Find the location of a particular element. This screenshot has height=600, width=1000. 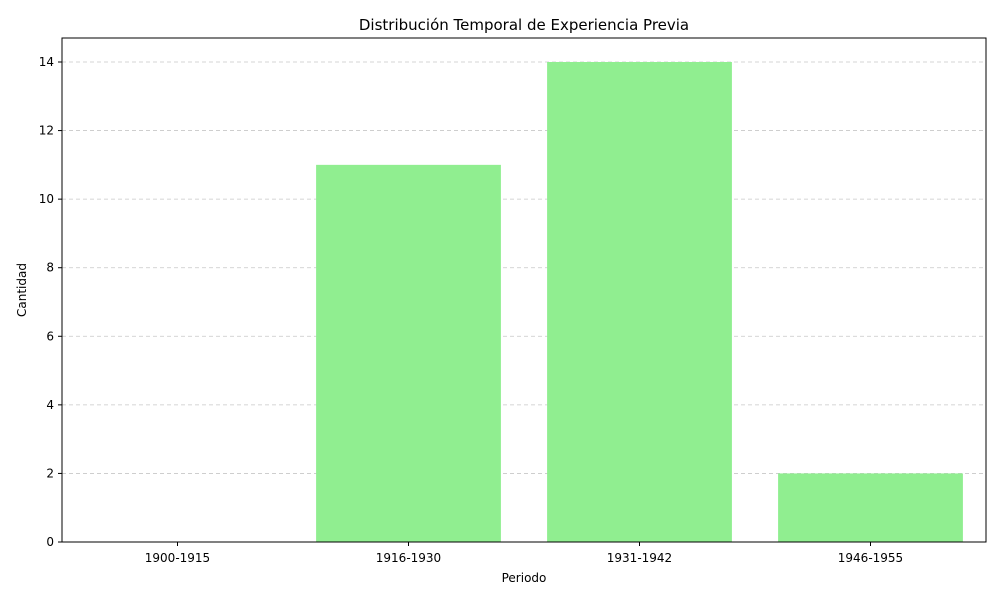

y-tick-label: 12 is located at coordinates (46, 131).